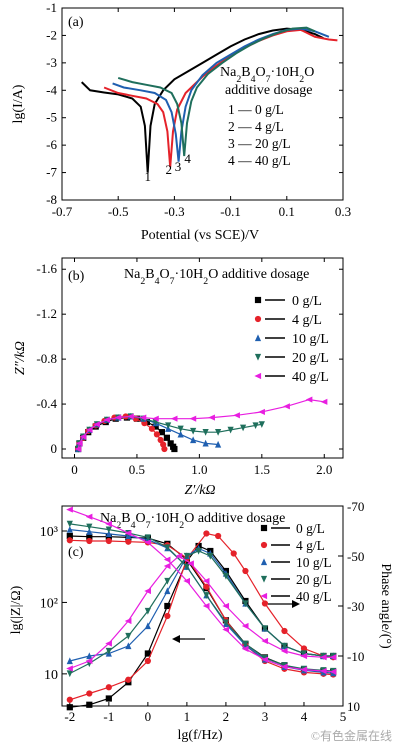 This screenshot has height=746, width=400. What do you see at coordinates (256, 126) in the screenshot?
I see `legend-entry: 2 — 4 g/L` at bounding box center [256, 126].